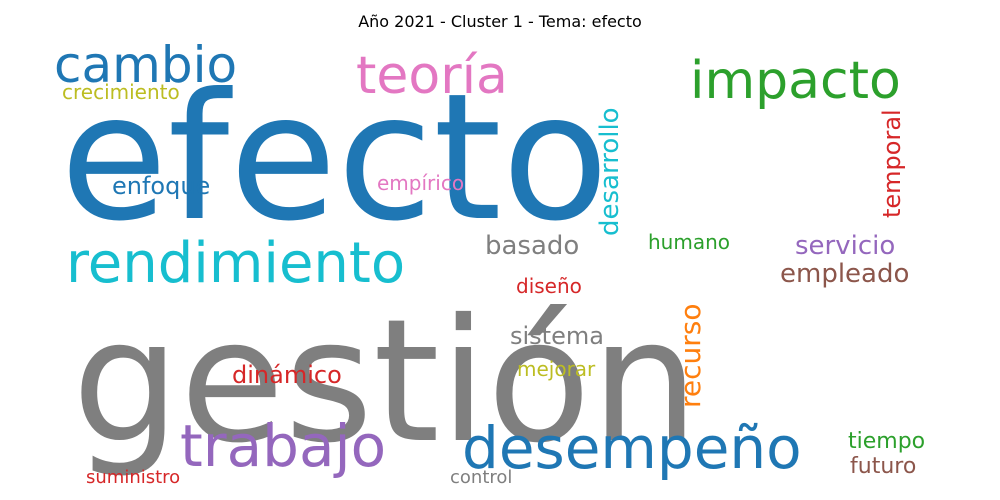 Image resolution: width=1000 pixels, height=500 pixels. I want to click on word-23: tiempo, so click(886, 441).